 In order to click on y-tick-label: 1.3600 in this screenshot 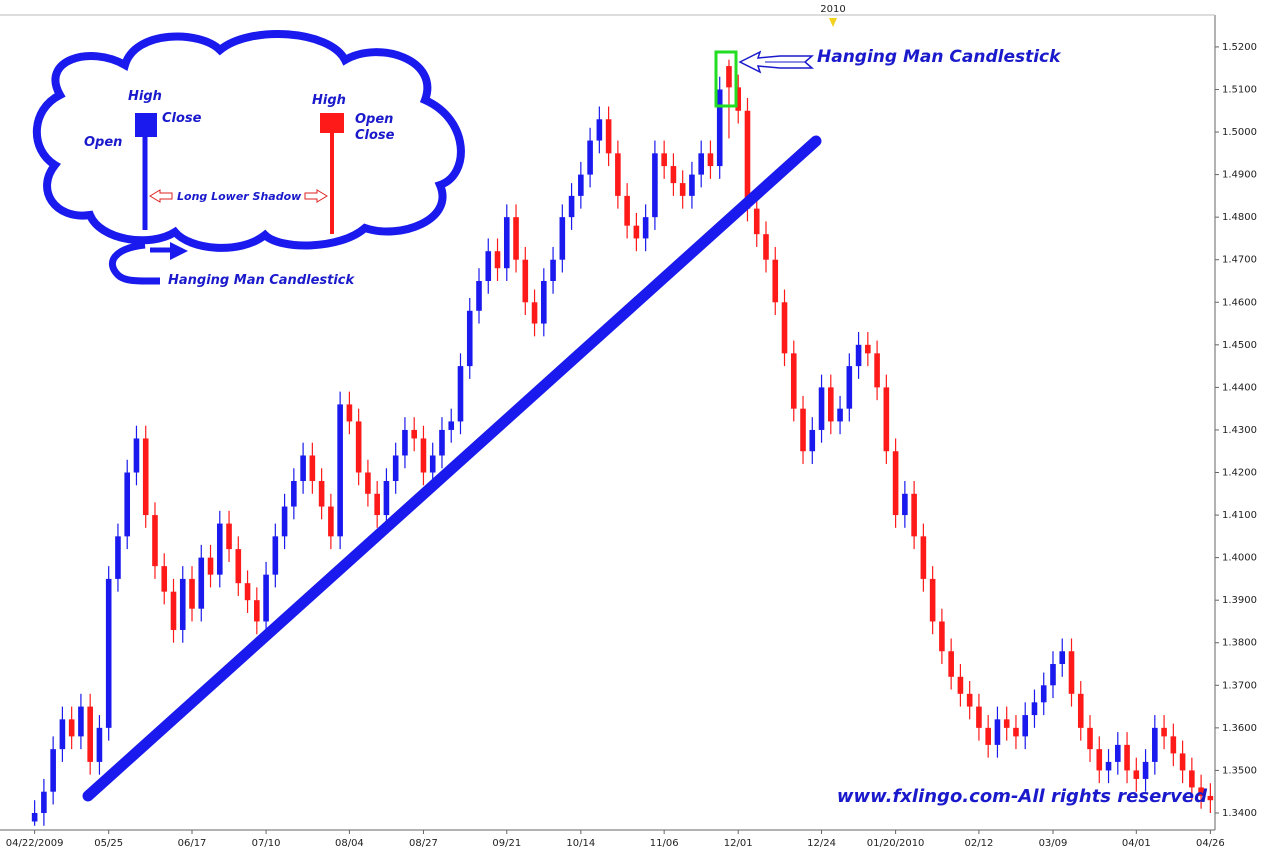, I will do `click(1239, 728)`.